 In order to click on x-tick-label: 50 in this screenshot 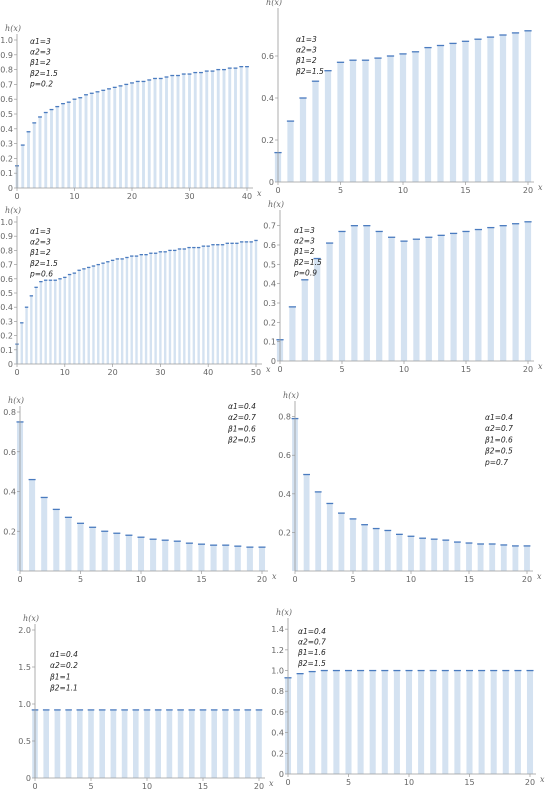, I will do `click(256, 372)`.